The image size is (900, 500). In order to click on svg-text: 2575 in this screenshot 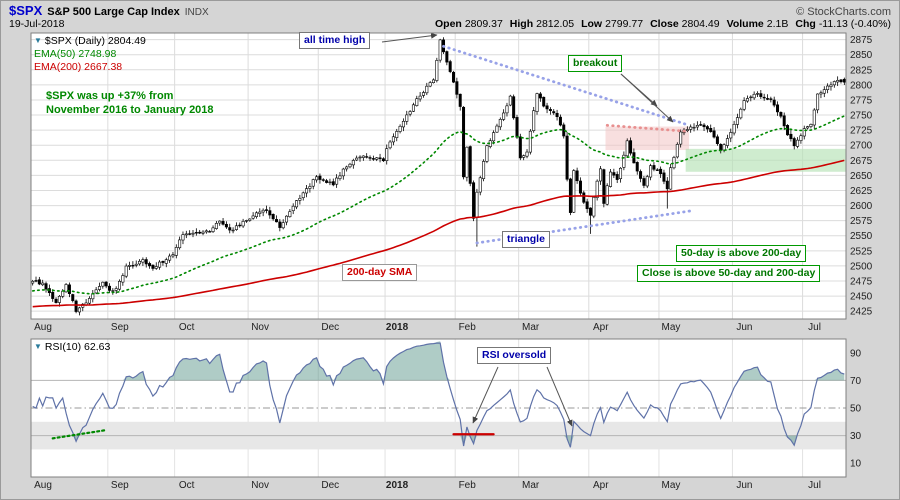, I will do `click(861, 221)`.